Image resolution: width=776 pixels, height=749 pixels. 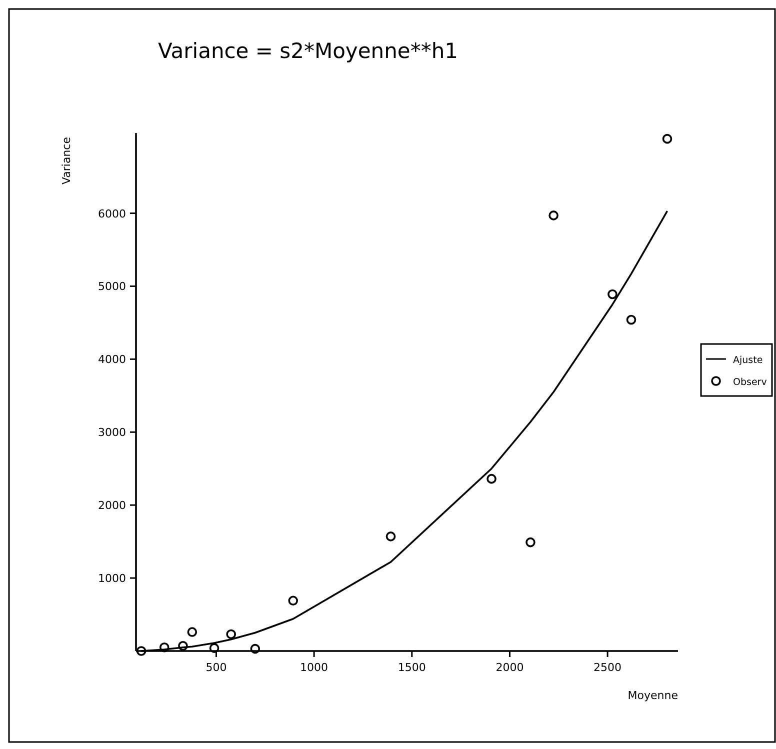 I want to click on y-tick-label: 5000, so click(x=112, y=287).